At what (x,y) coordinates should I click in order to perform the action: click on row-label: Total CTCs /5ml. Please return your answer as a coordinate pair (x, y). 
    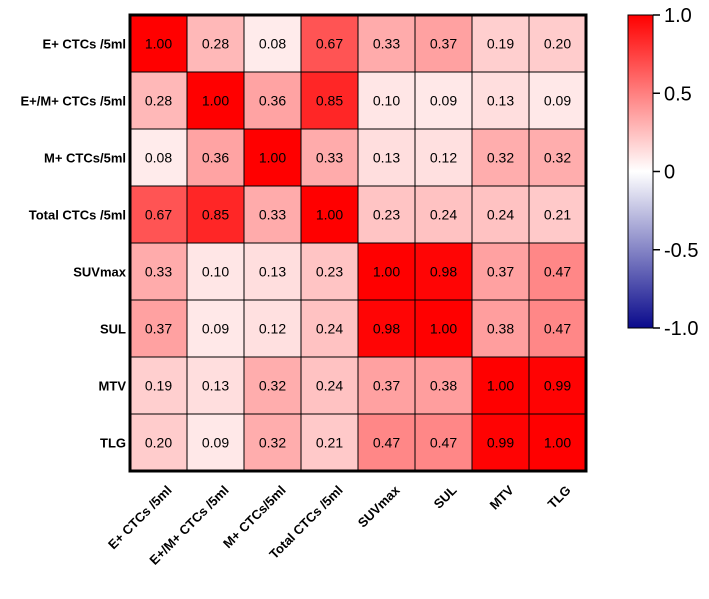
    Looking at the image, I should click on (77, 215).